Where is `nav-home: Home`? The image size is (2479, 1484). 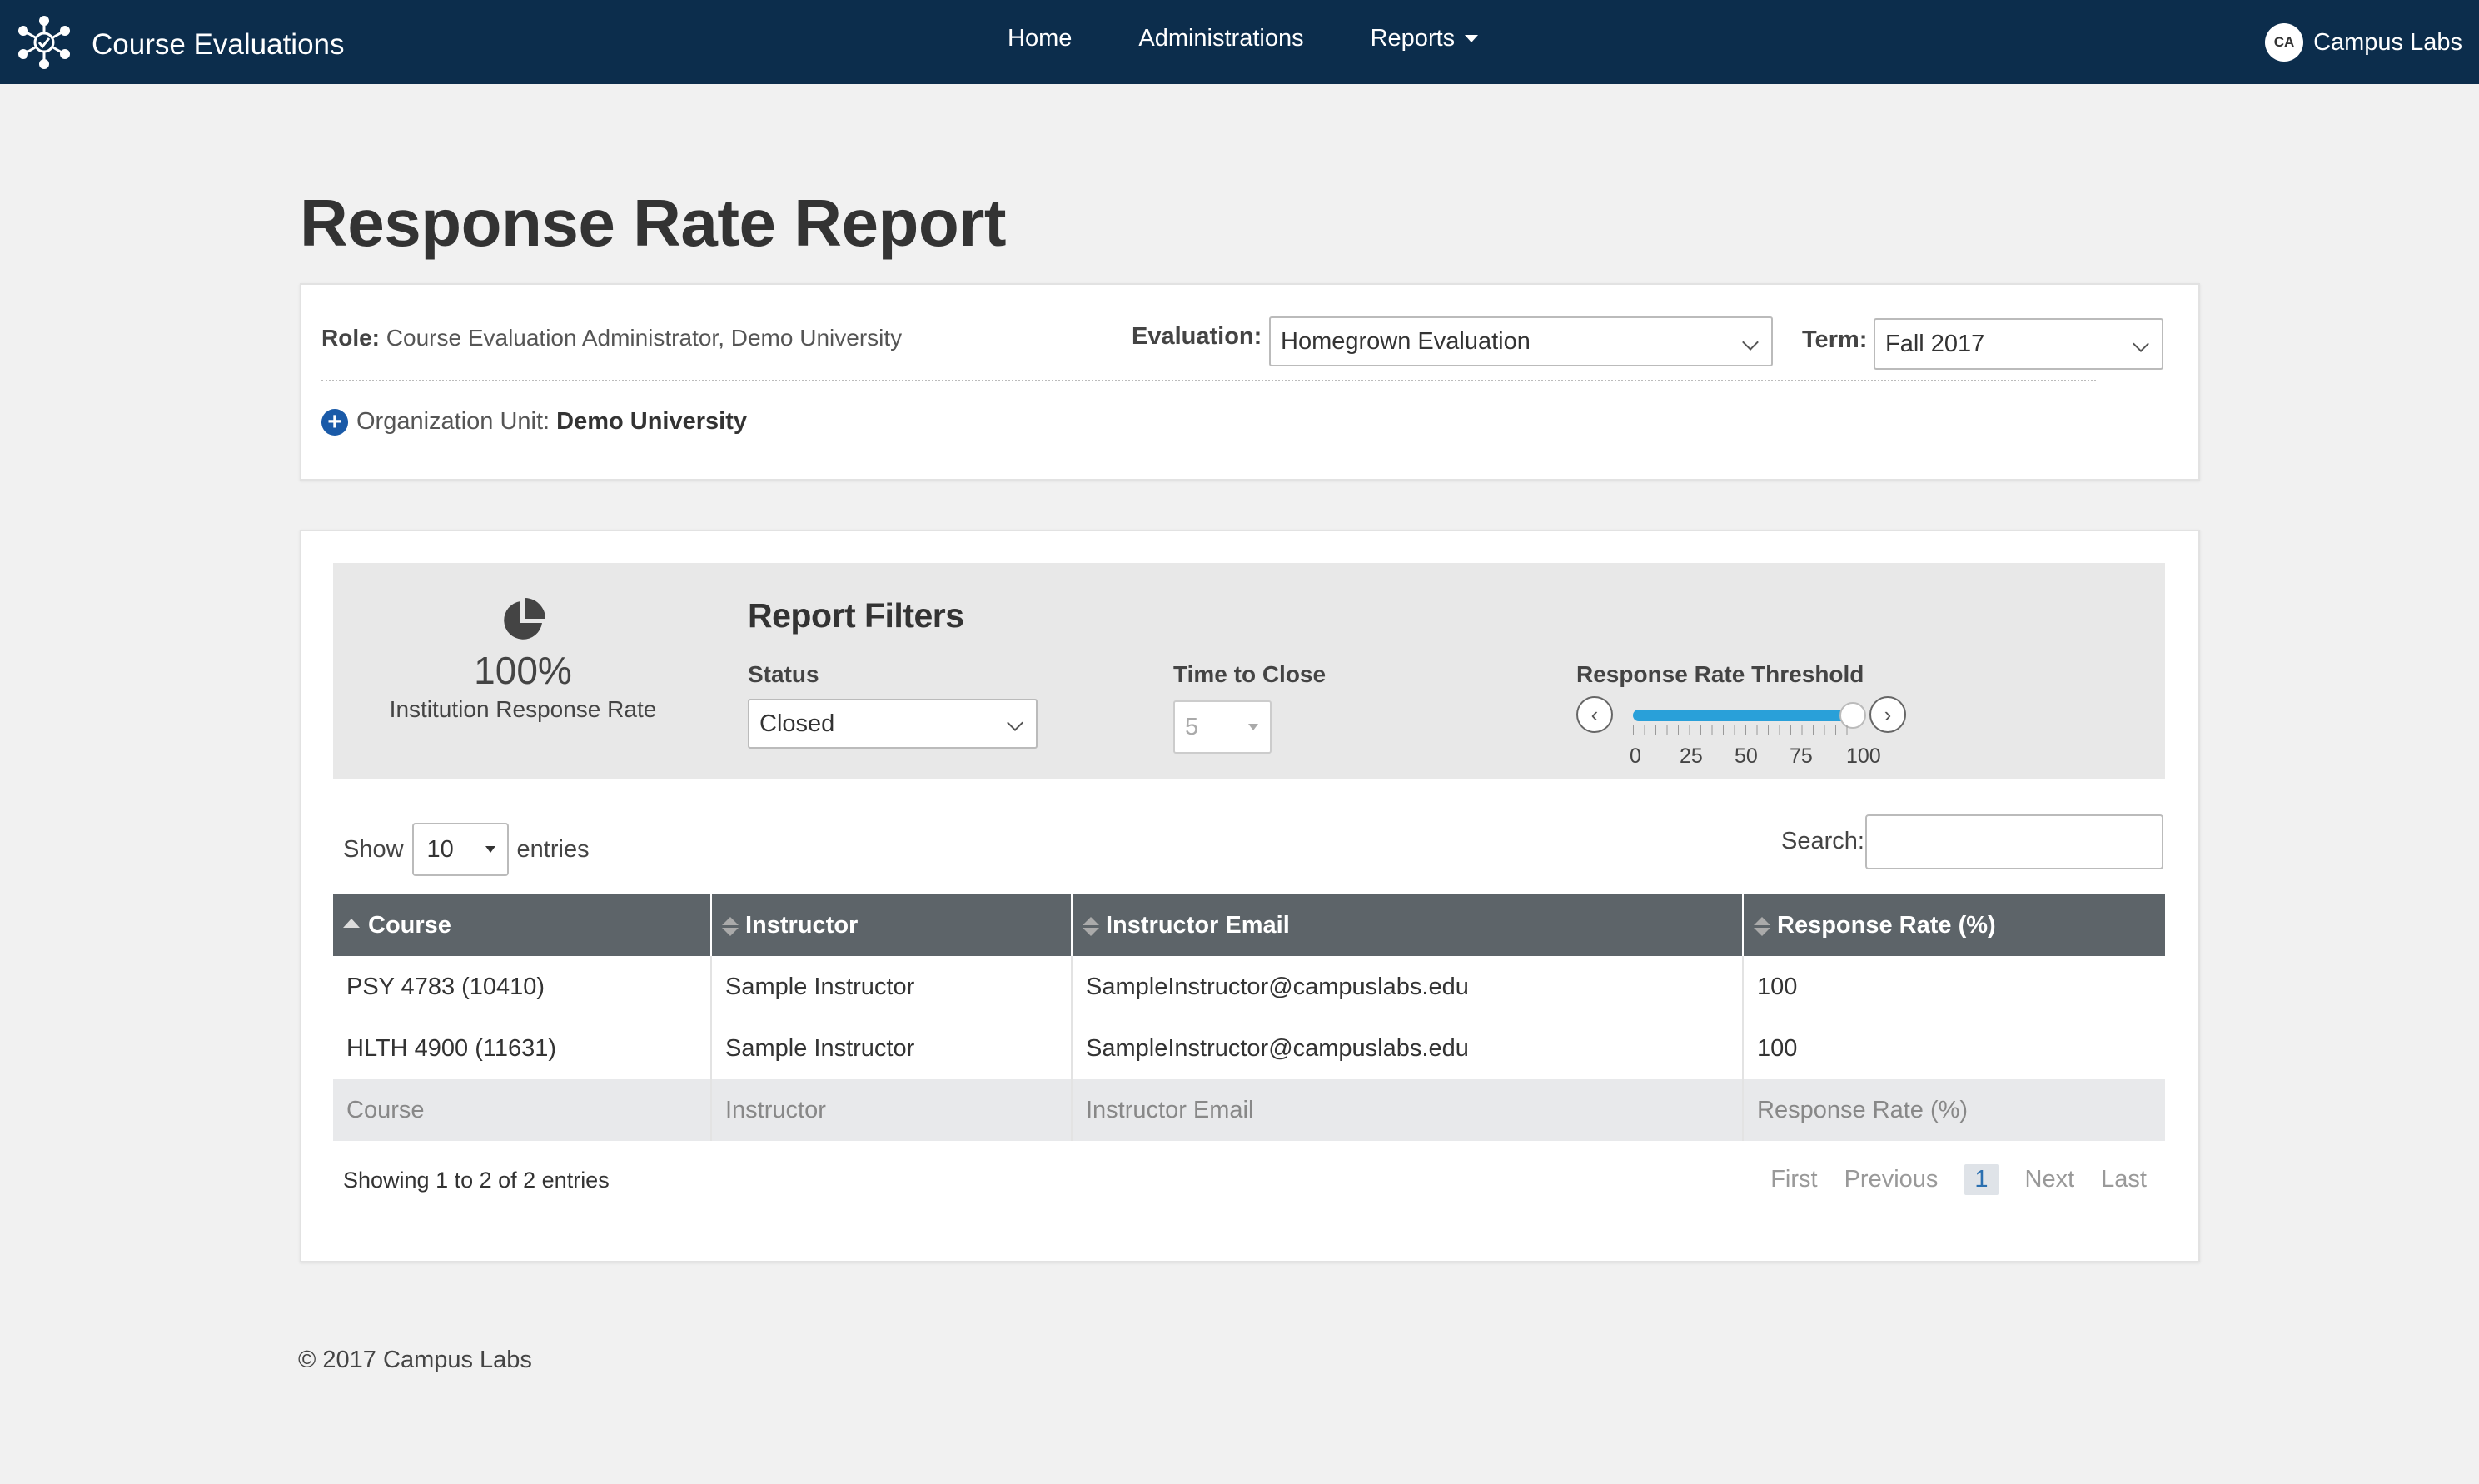
nav-home: Home is located at coordinates (1041, 38).